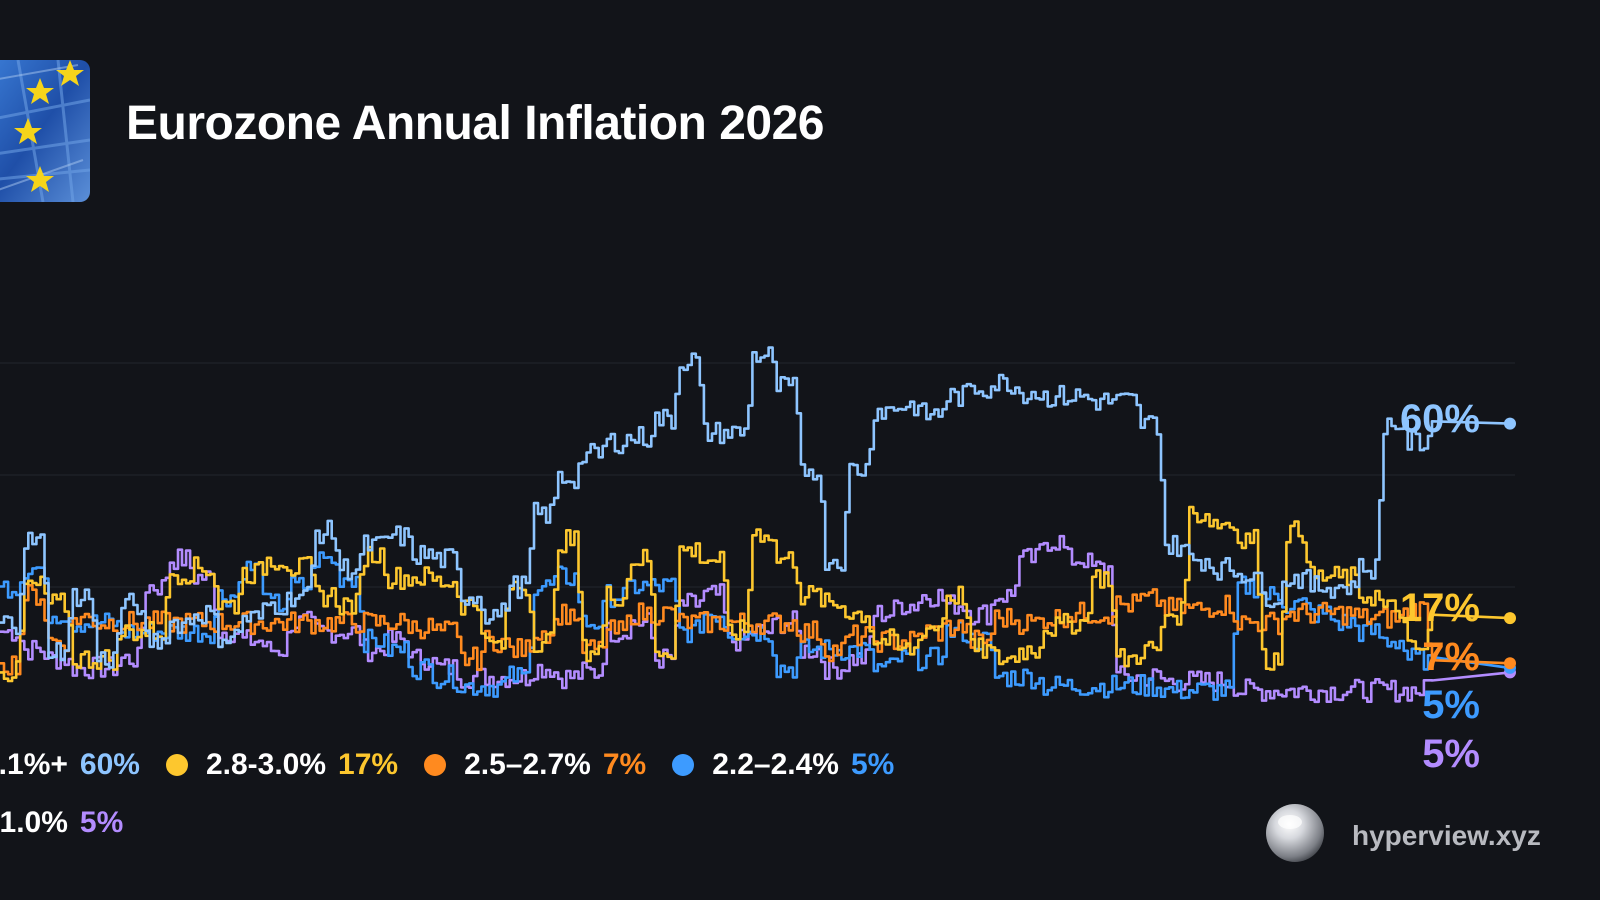 This screenshot has width=1600, height=900. What do you see at coordinates (1446, 835) in the screenshot?
I see `brand-text: hyperview.xyz` at bounding box center [1446, 835].